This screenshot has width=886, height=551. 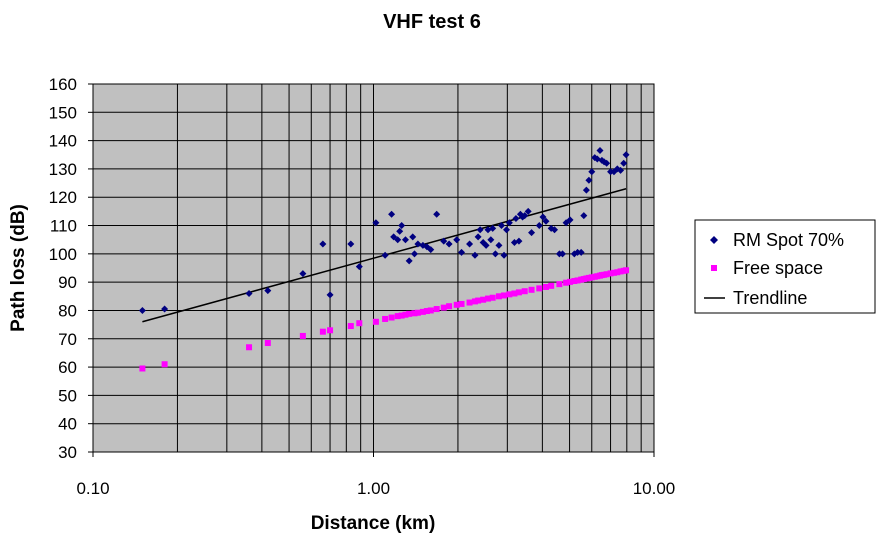 What do you see at coordinates (63, 197) in the screenshot?
I see `y-tick-label: 120` at bounding box center [63, 197].